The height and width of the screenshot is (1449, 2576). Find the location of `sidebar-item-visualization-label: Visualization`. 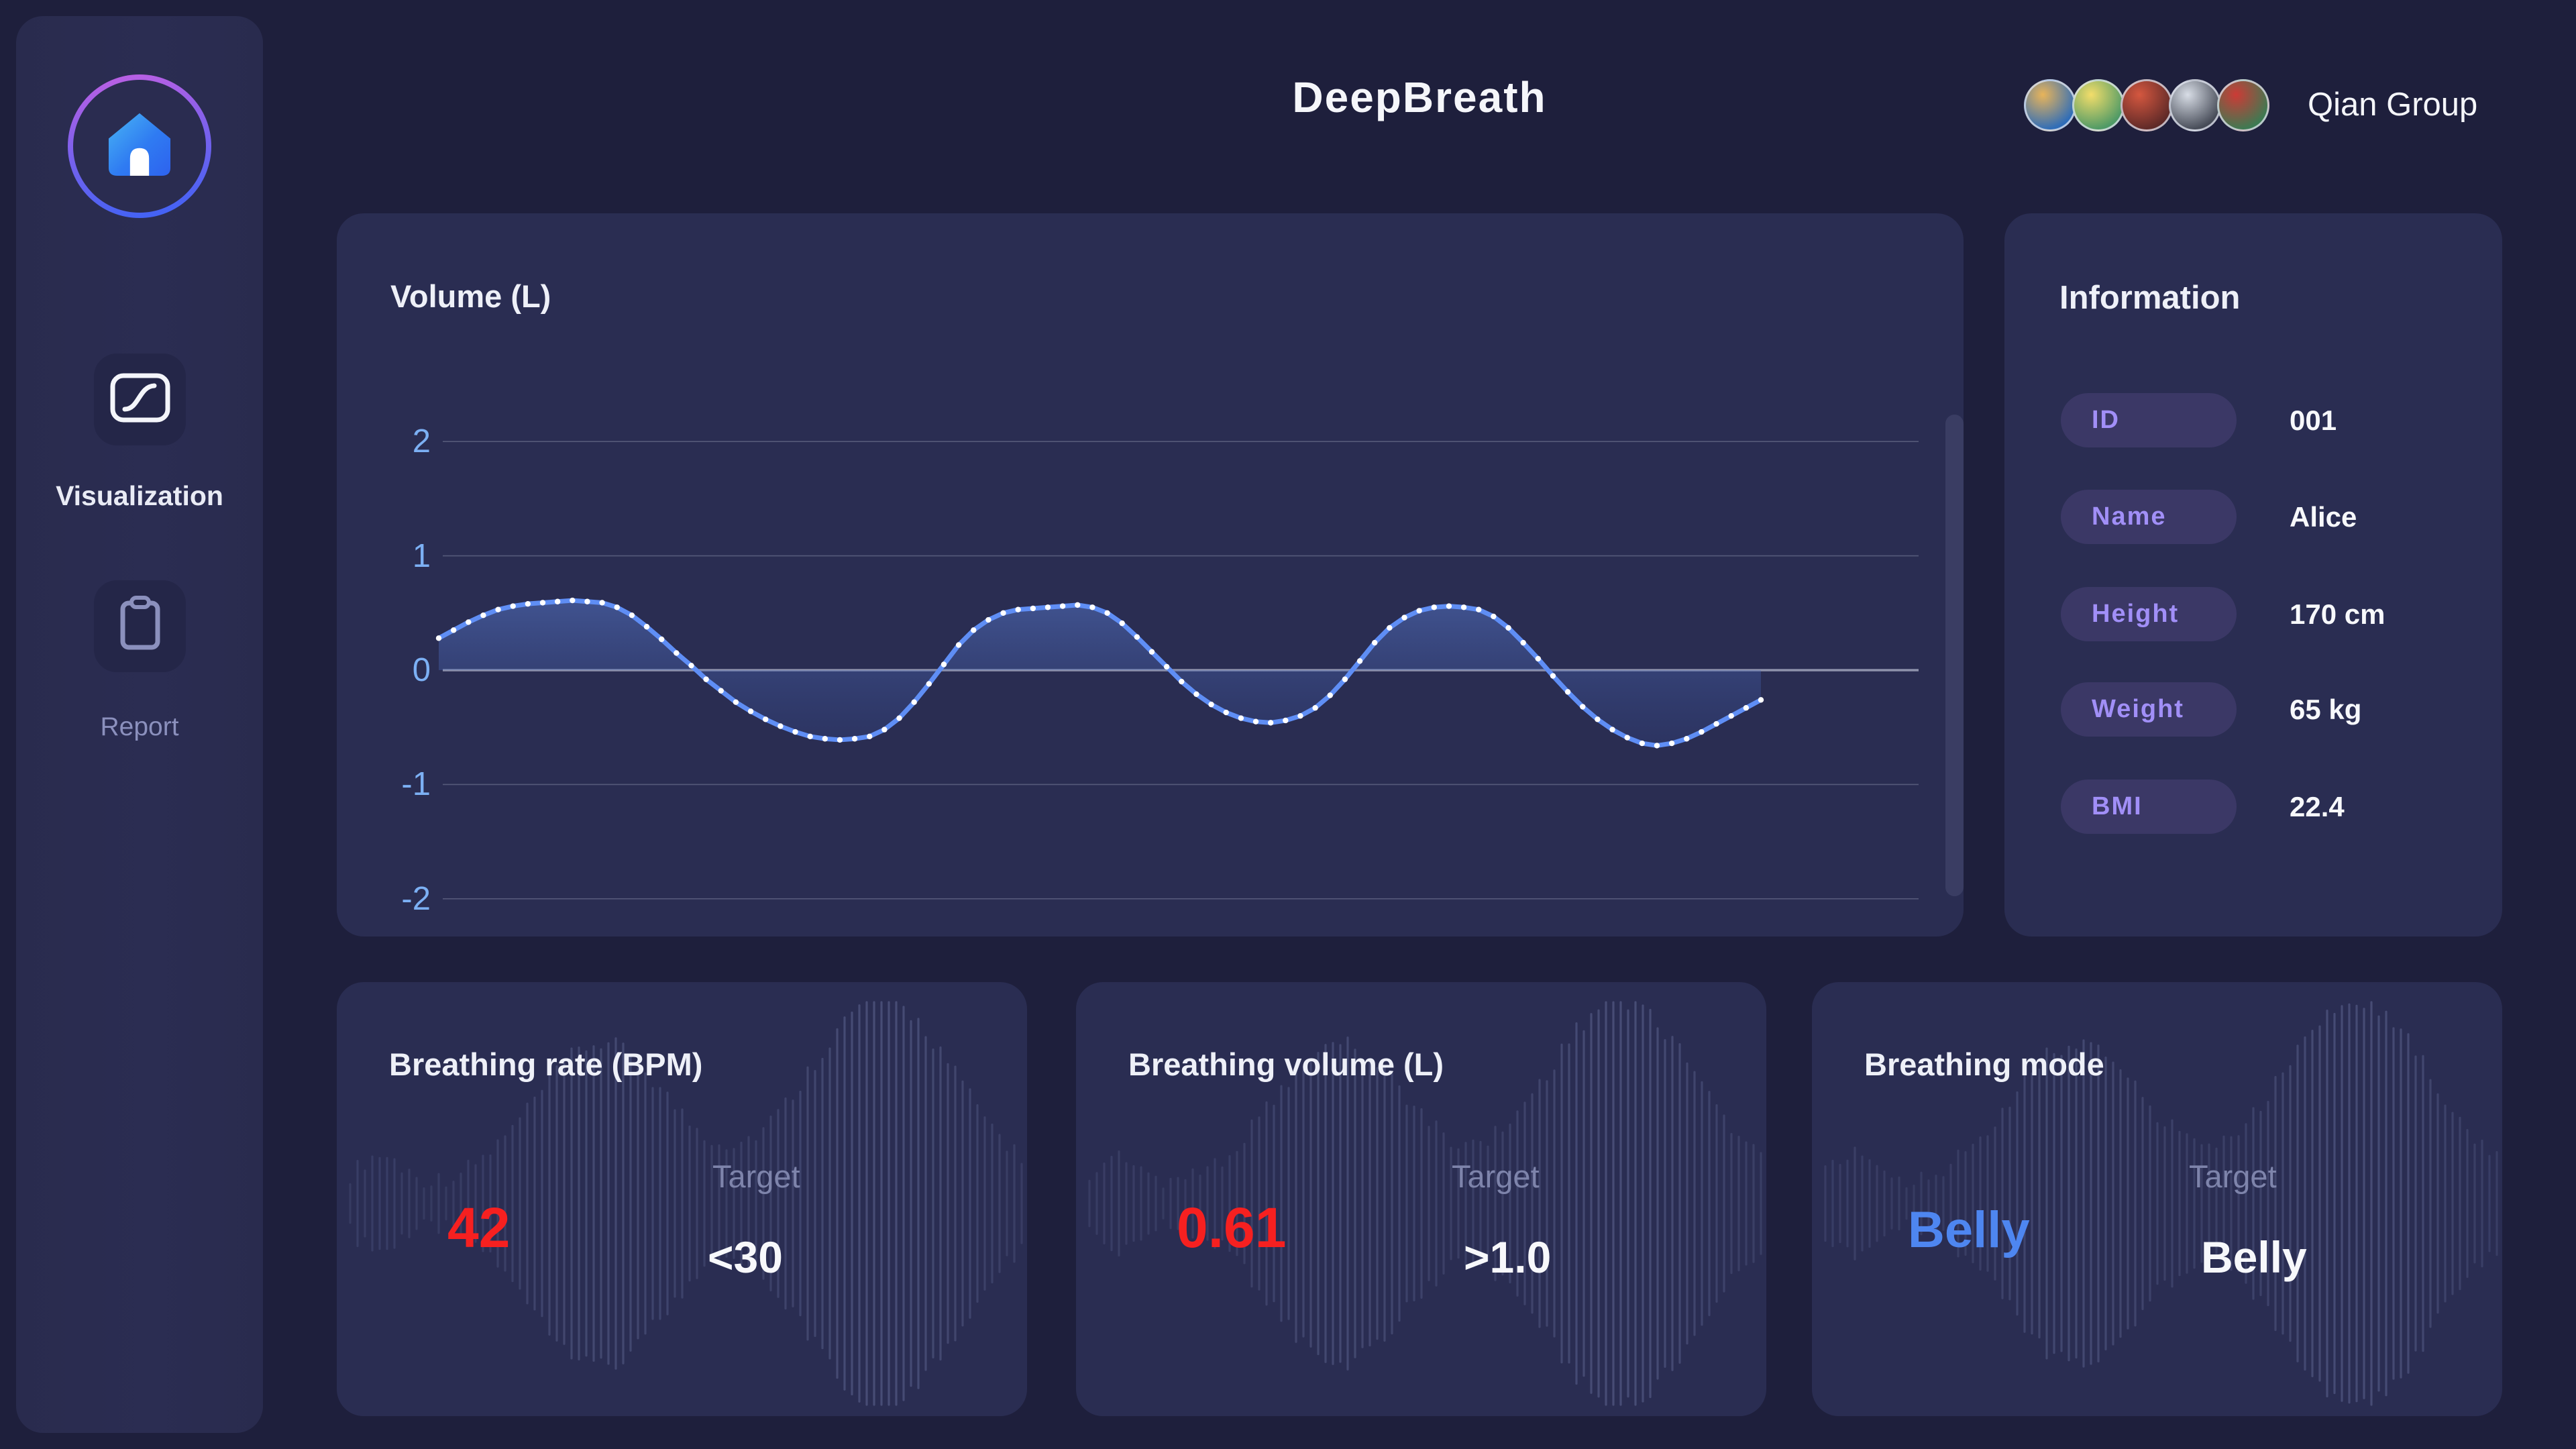

sidebar-item-visualization-label: Visualization is located at coordinates (139, 495).